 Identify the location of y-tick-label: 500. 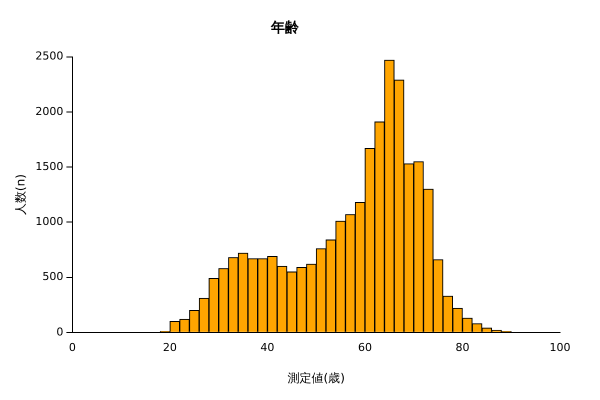
(53, 277).